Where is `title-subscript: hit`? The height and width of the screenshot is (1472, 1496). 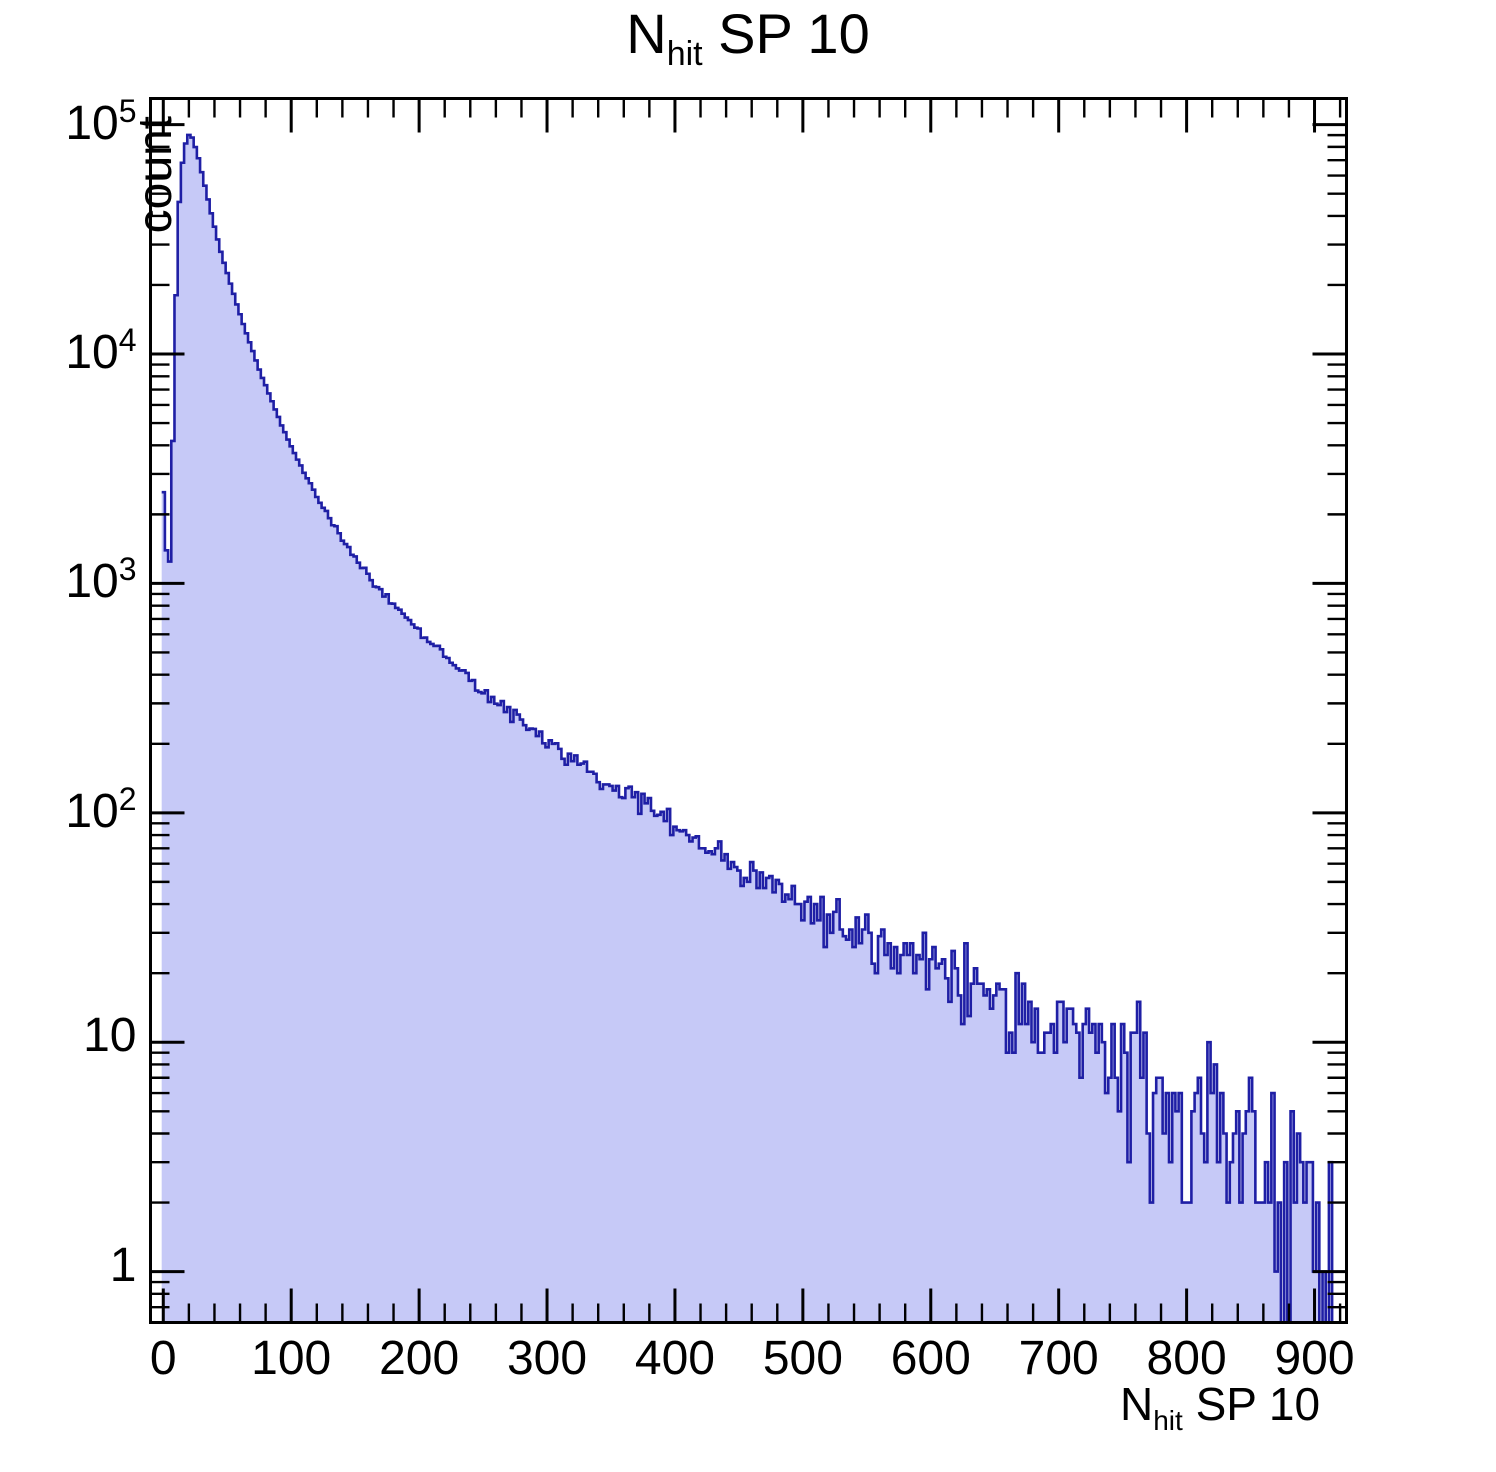 title-subscript: hit is located at coordinates (684, 54).